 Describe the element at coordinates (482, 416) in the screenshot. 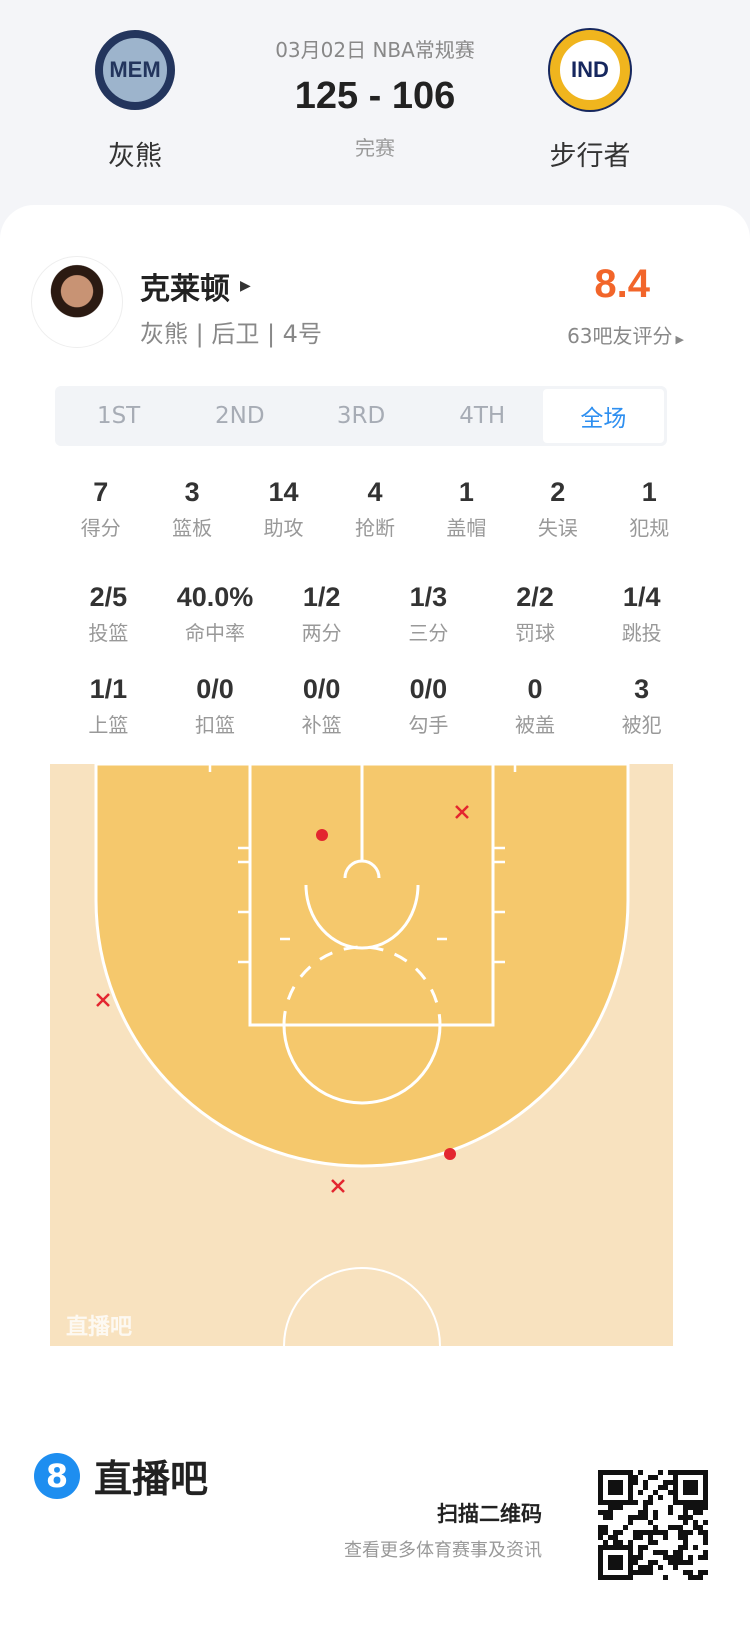

I see `tab-4th: 4TH` at that location.